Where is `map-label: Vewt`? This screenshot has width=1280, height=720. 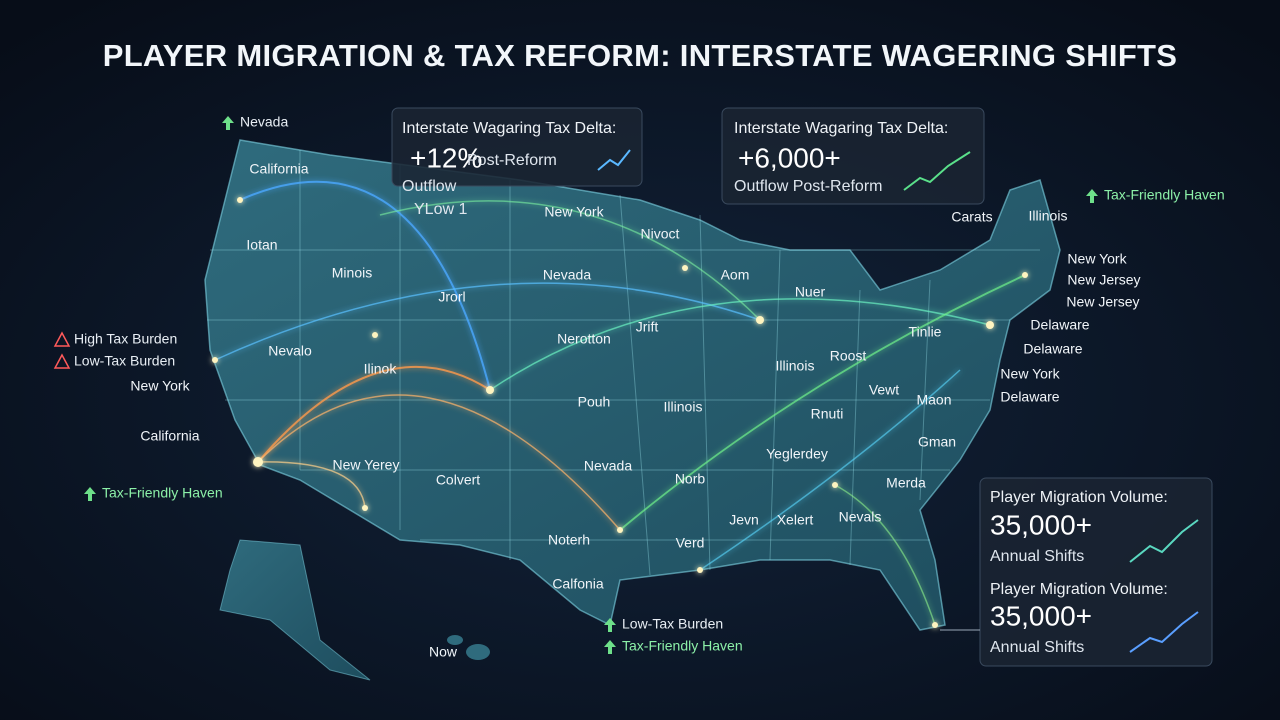 map-label: Vewt is located at coordinates (884, 390).